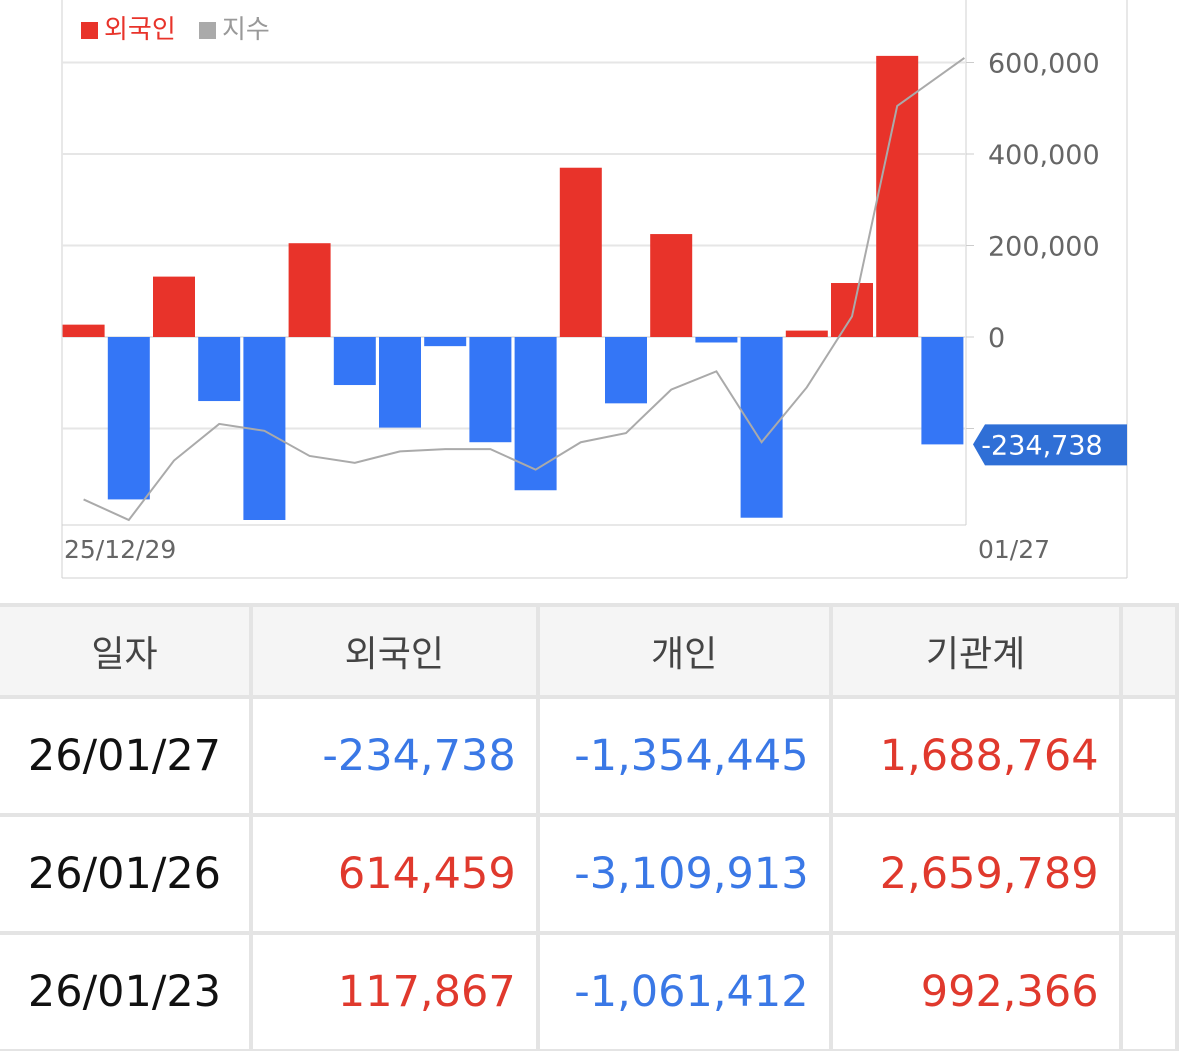 The width and height of the screenshot is (1179, 1051). Describe the element at coordinates (1148, 651) in the screenshot. I see `header-extra` at that location.